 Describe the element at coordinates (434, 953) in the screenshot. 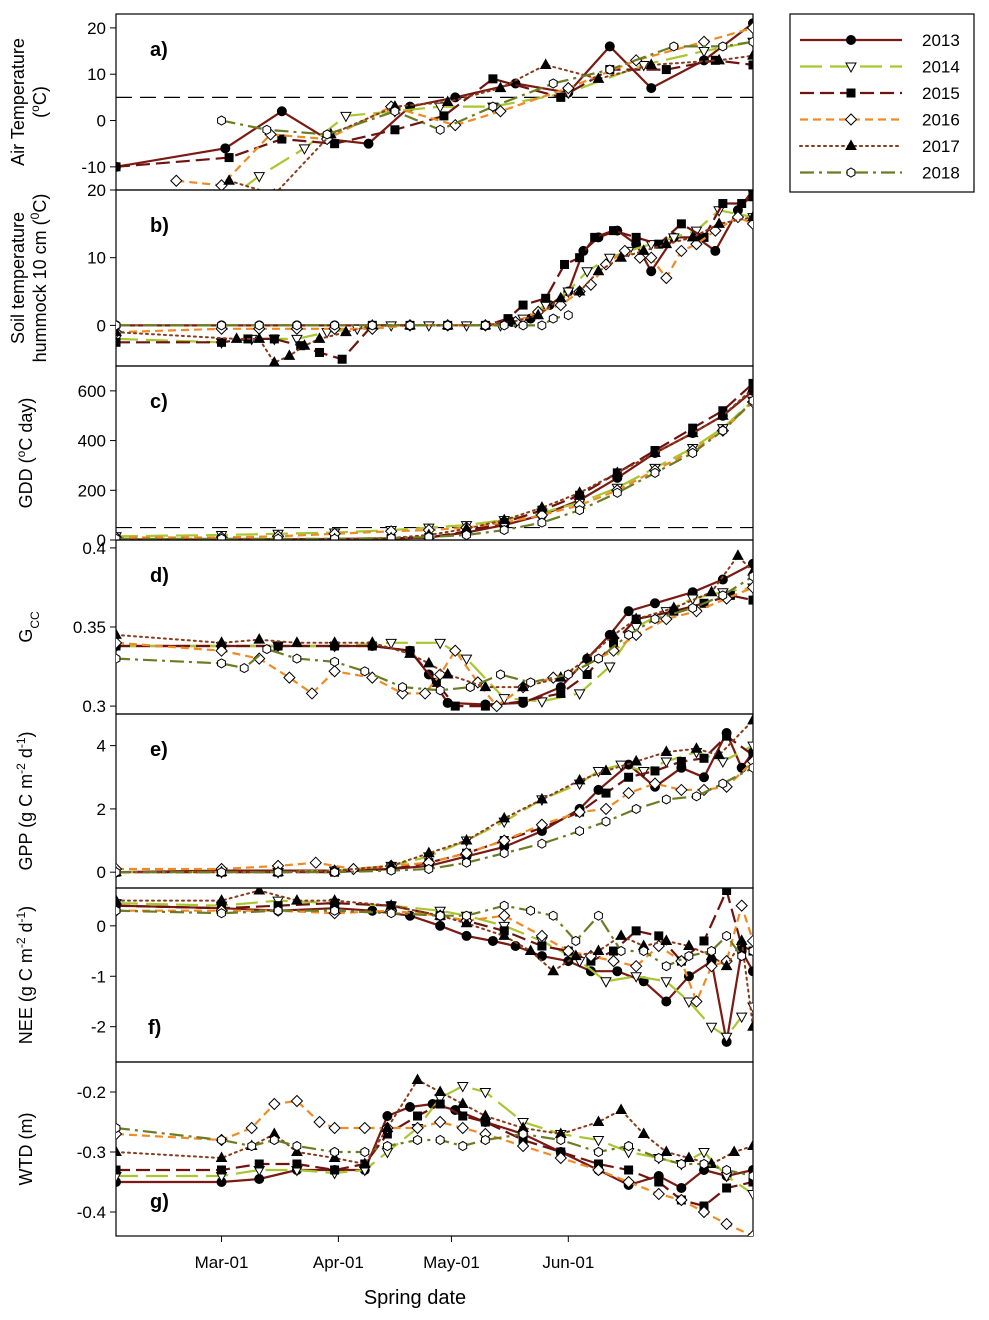

I see `series-line-f-2016` at that location.